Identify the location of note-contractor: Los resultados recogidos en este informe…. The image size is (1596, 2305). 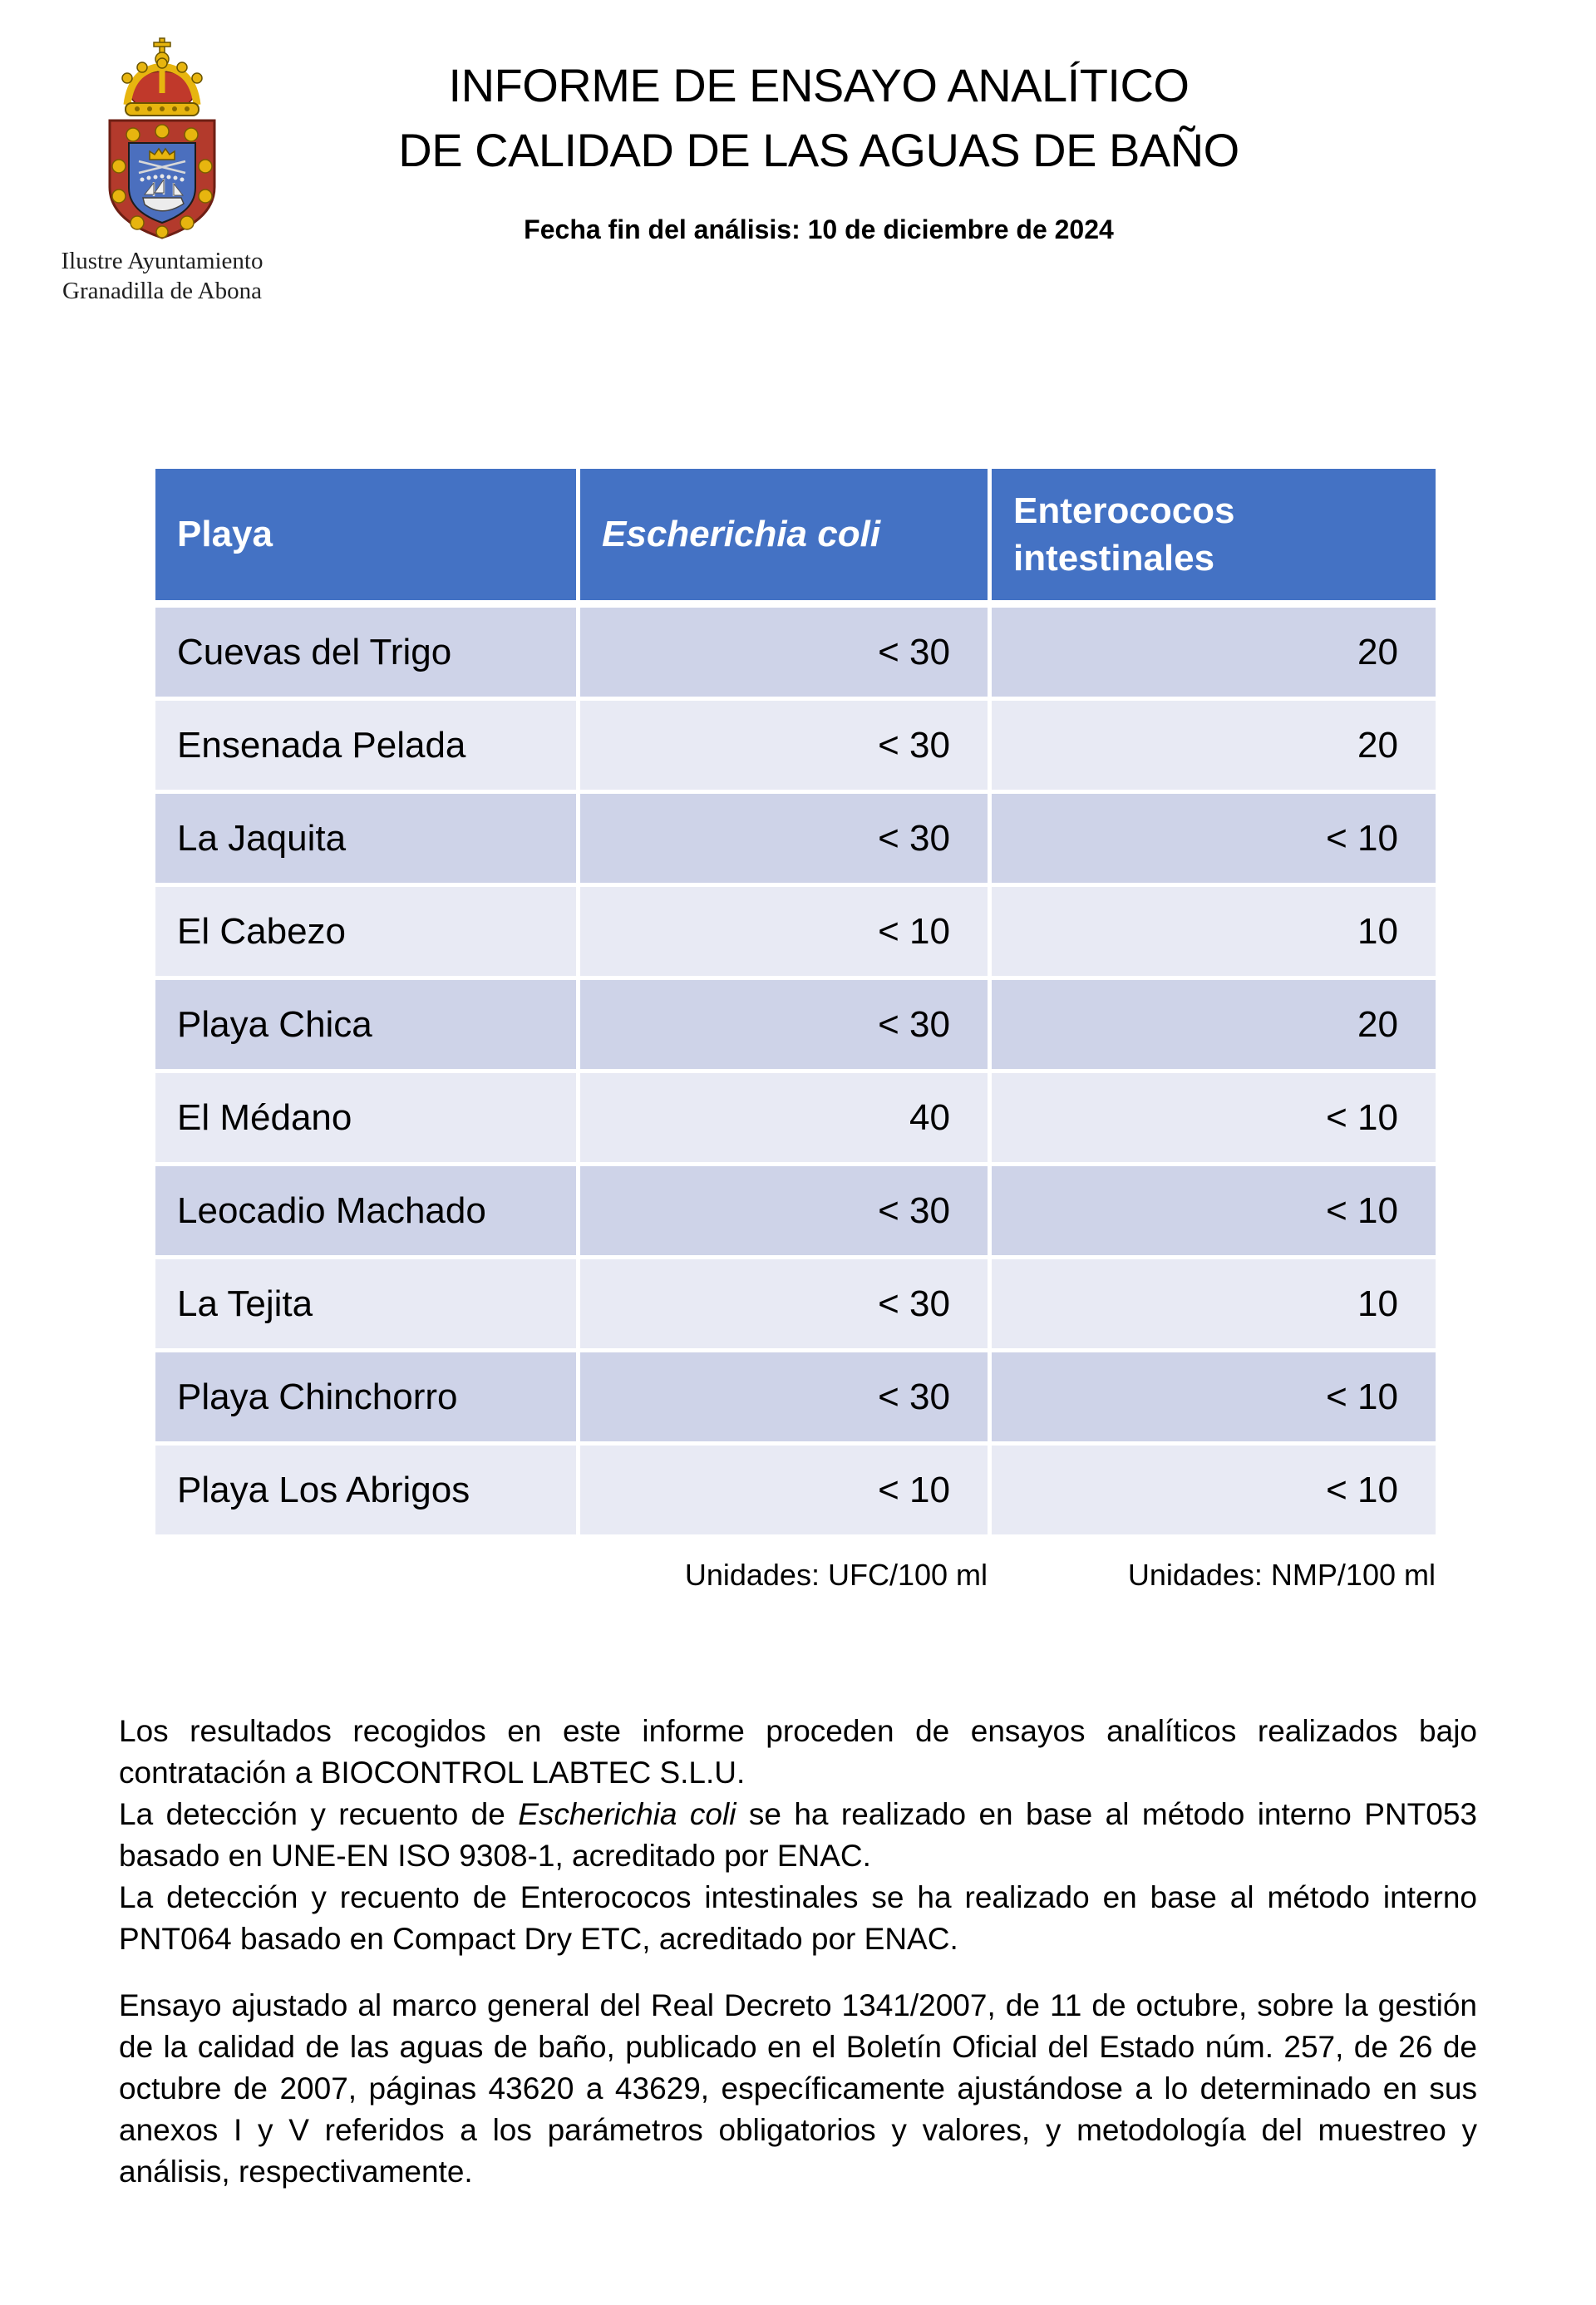
(798, 1752).